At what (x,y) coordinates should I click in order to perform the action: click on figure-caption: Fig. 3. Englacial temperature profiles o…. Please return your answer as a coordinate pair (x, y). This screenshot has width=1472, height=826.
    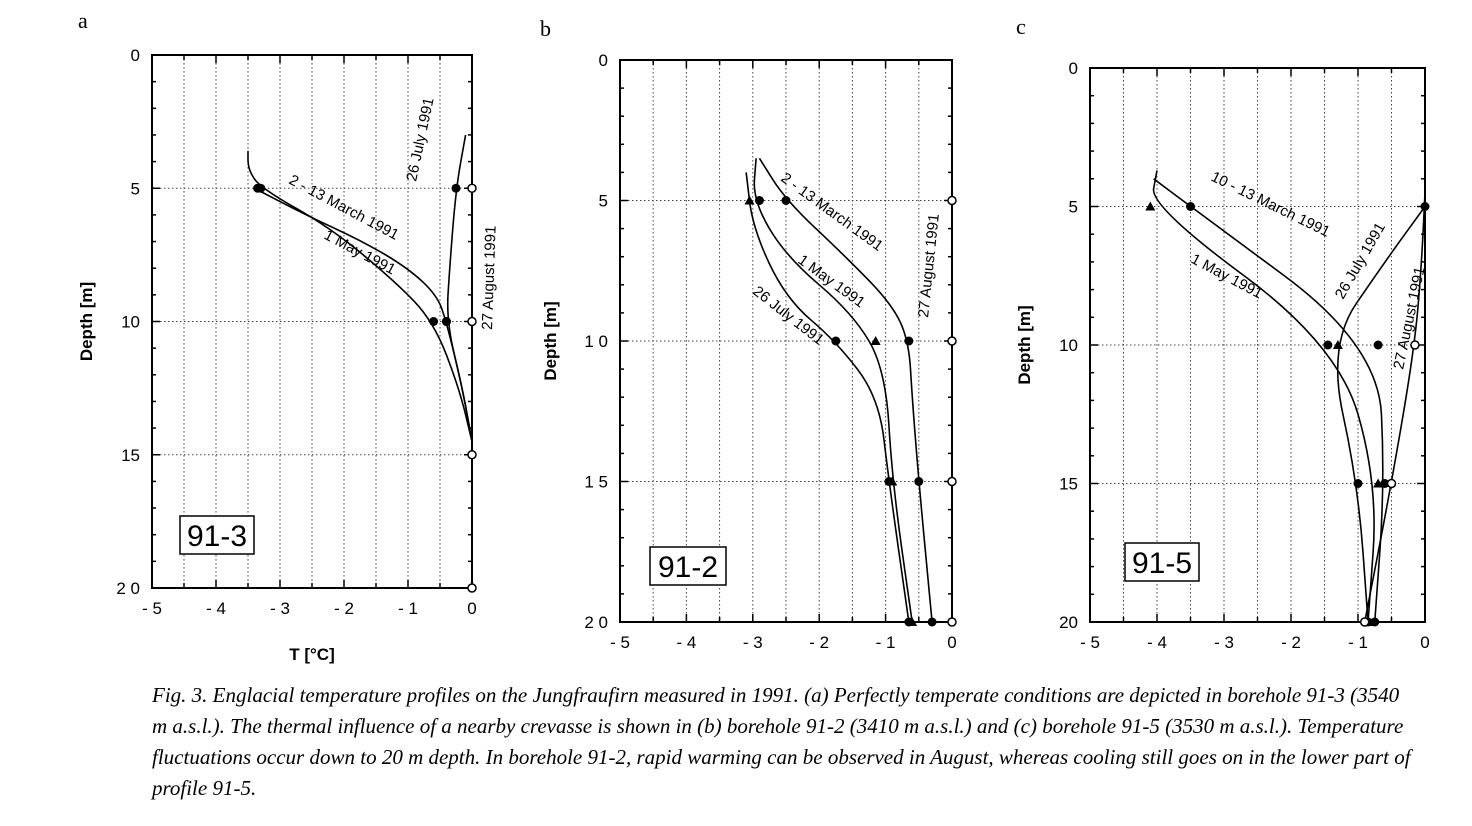
    Looking at the image, I should click on (781, 741).